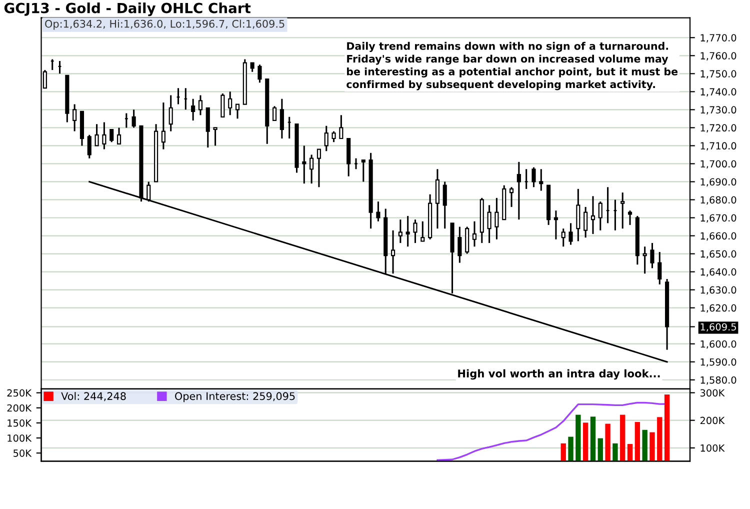 The height and width of the screenshot is (509, 750). I want to click on y-tick-label: 1,750.0, so click(718, 74).